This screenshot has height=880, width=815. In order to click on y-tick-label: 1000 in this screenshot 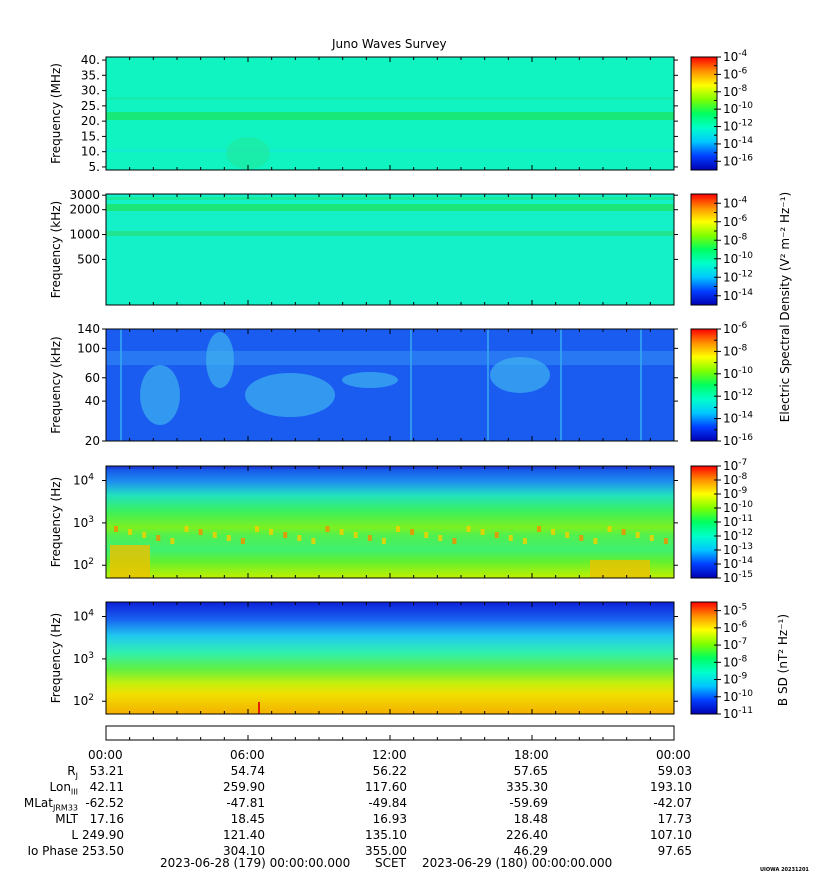, I will do `click(84, 235)`.